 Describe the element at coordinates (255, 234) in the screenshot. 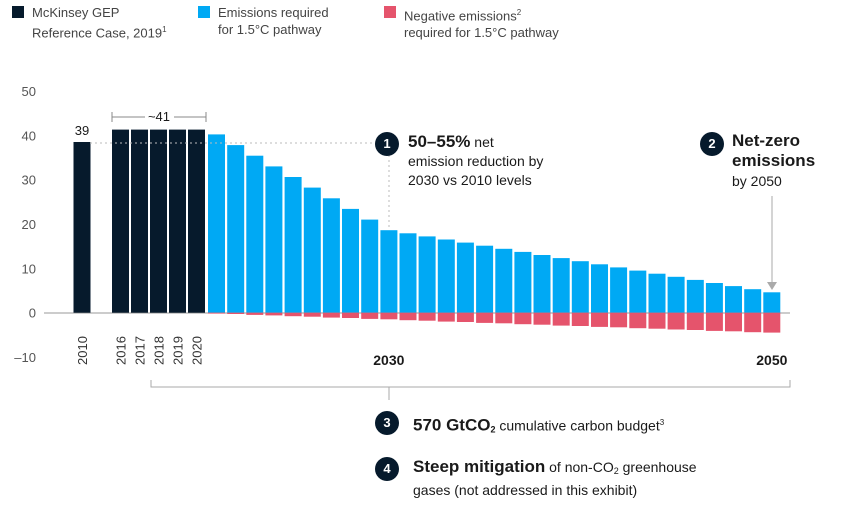

I see `required-bar-2023` at that location.